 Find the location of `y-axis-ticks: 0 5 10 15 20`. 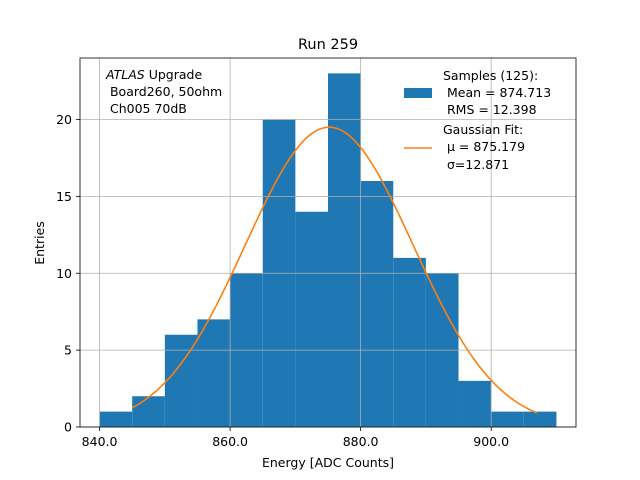

y-axis-ticks: 0 5 10 15 20 is located at coordinates (68, 273).